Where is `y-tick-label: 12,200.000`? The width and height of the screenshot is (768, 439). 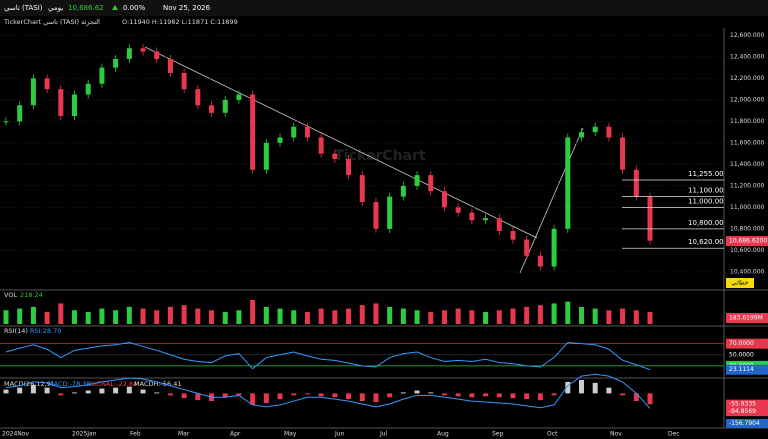 y-tick-label: 12,200.000 is located at coordinates (747, 78).